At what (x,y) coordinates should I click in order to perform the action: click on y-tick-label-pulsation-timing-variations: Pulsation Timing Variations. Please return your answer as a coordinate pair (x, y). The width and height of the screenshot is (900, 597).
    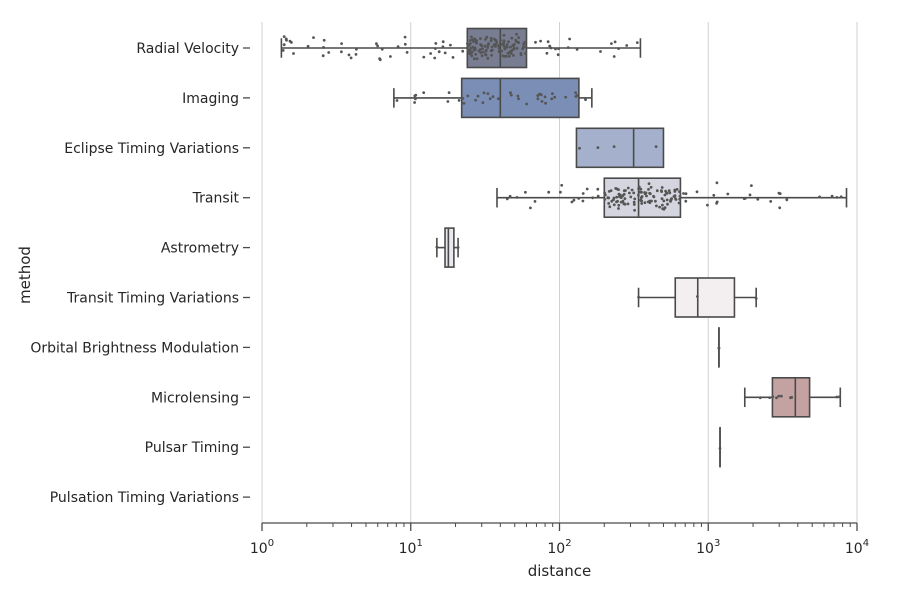
    Looking at the image, I should click on (144, 498).